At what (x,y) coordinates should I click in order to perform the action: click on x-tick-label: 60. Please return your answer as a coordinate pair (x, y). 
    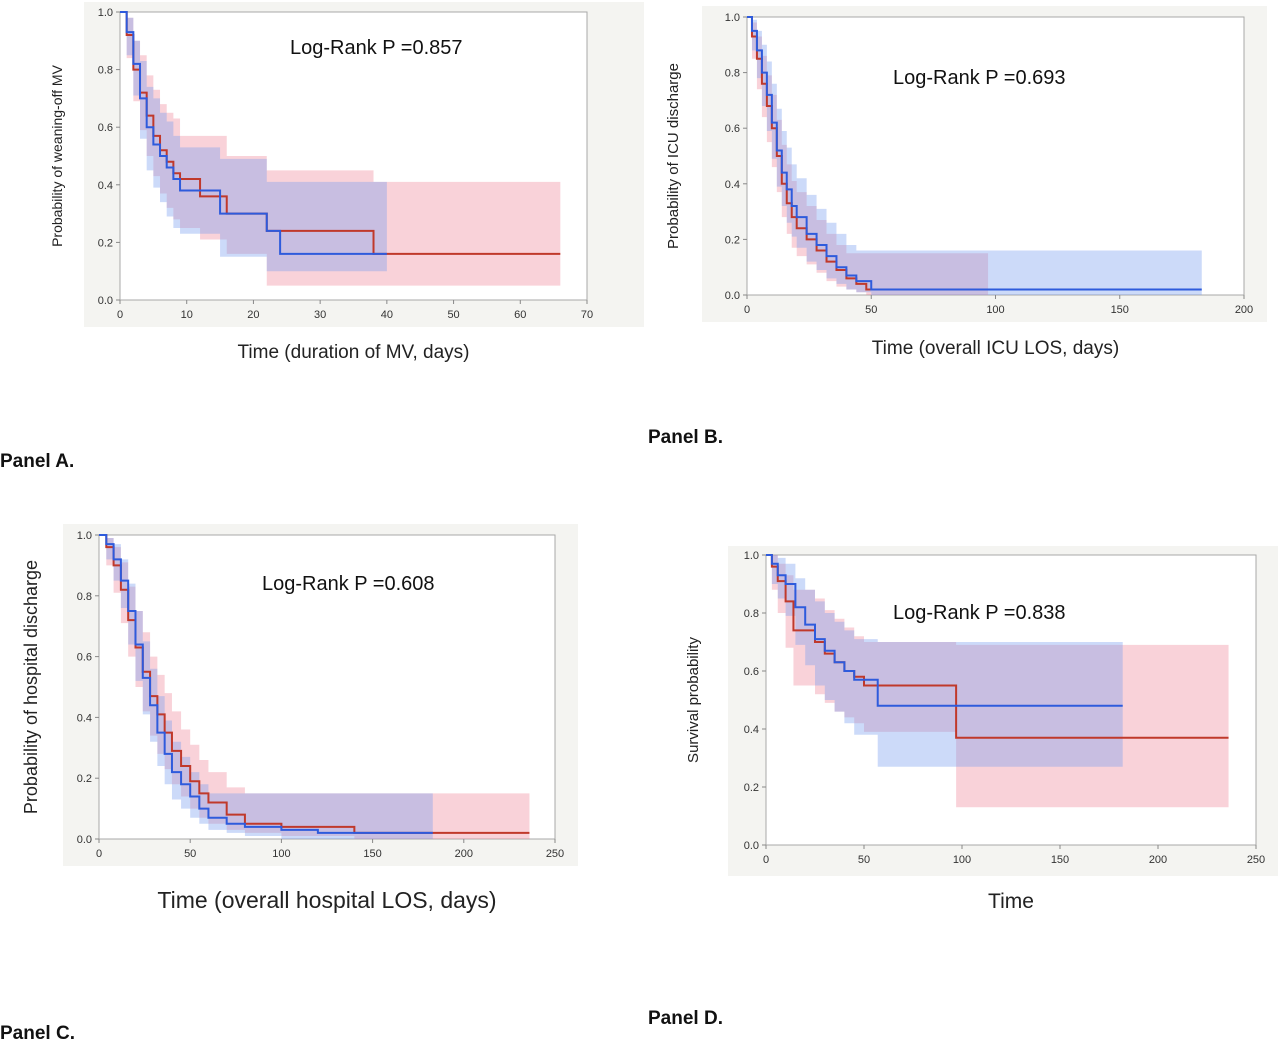
    Looking at the image, I should click on (520, 315).